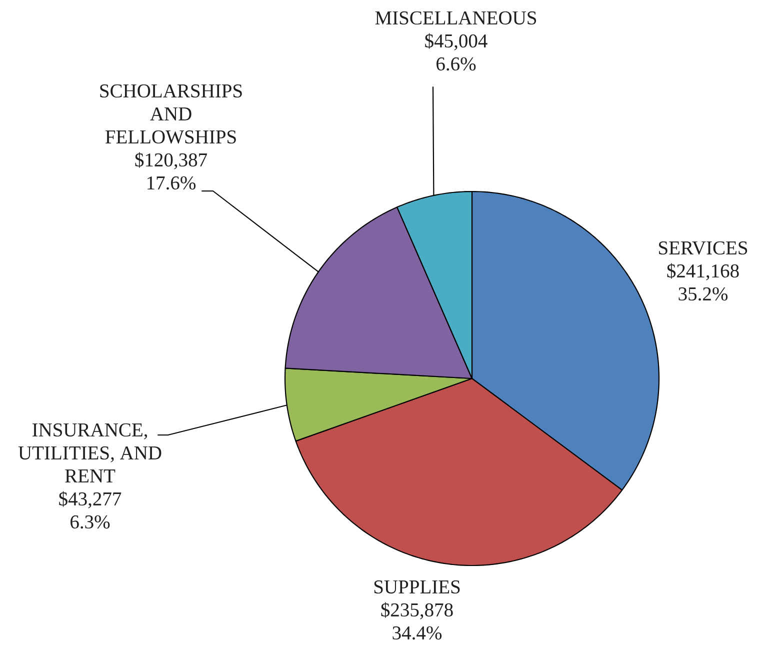 This screenshot has height=648, width=763. Describe the element at coordinates (171, 171) in the screenshot. I see `data-label: $120,387 17.6%` at that location.